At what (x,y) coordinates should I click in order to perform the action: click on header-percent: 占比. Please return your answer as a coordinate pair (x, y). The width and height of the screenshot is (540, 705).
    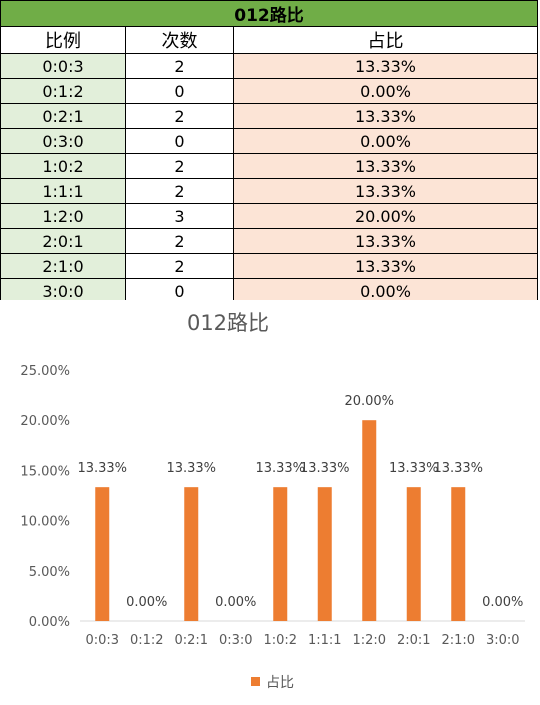
    Looking at the image, I should click on (385, 40).